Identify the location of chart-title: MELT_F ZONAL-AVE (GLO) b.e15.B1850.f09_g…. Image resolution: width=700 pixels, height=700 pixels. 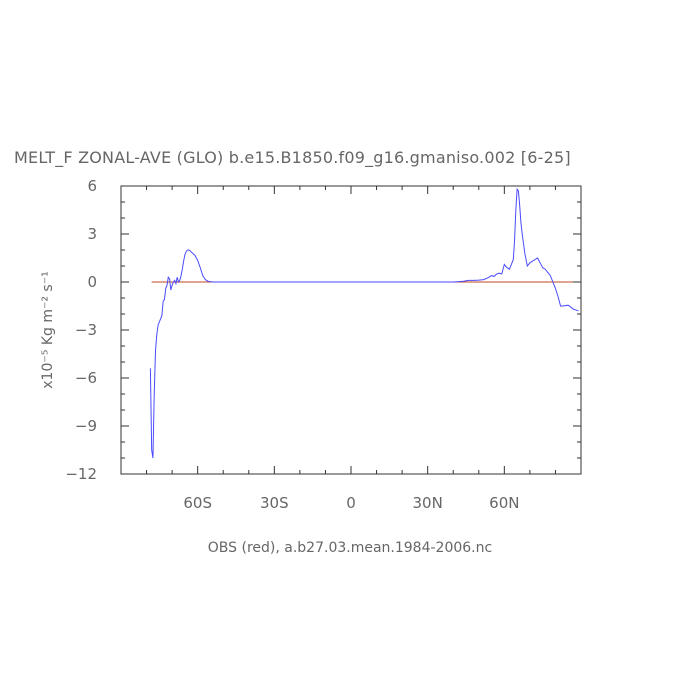
(292, 158).